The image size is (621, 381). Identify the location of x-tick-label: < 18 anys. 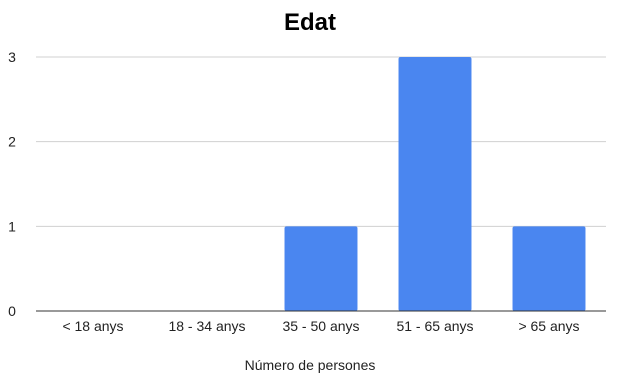
(92, 326).